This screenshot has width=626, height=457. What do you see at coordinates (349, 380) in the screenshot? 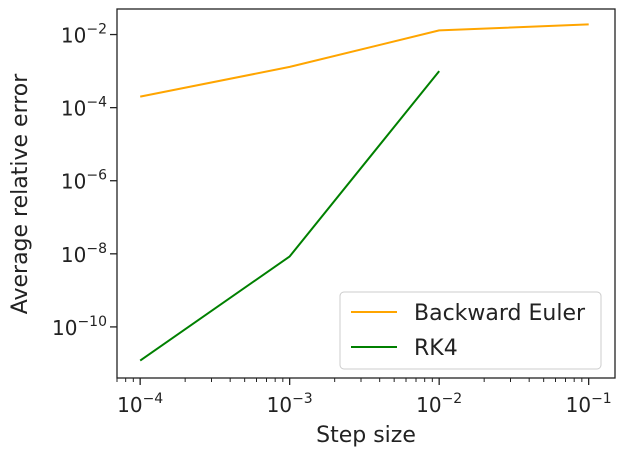
I see `x-minor-ticks` at bounding box center [349, 380].